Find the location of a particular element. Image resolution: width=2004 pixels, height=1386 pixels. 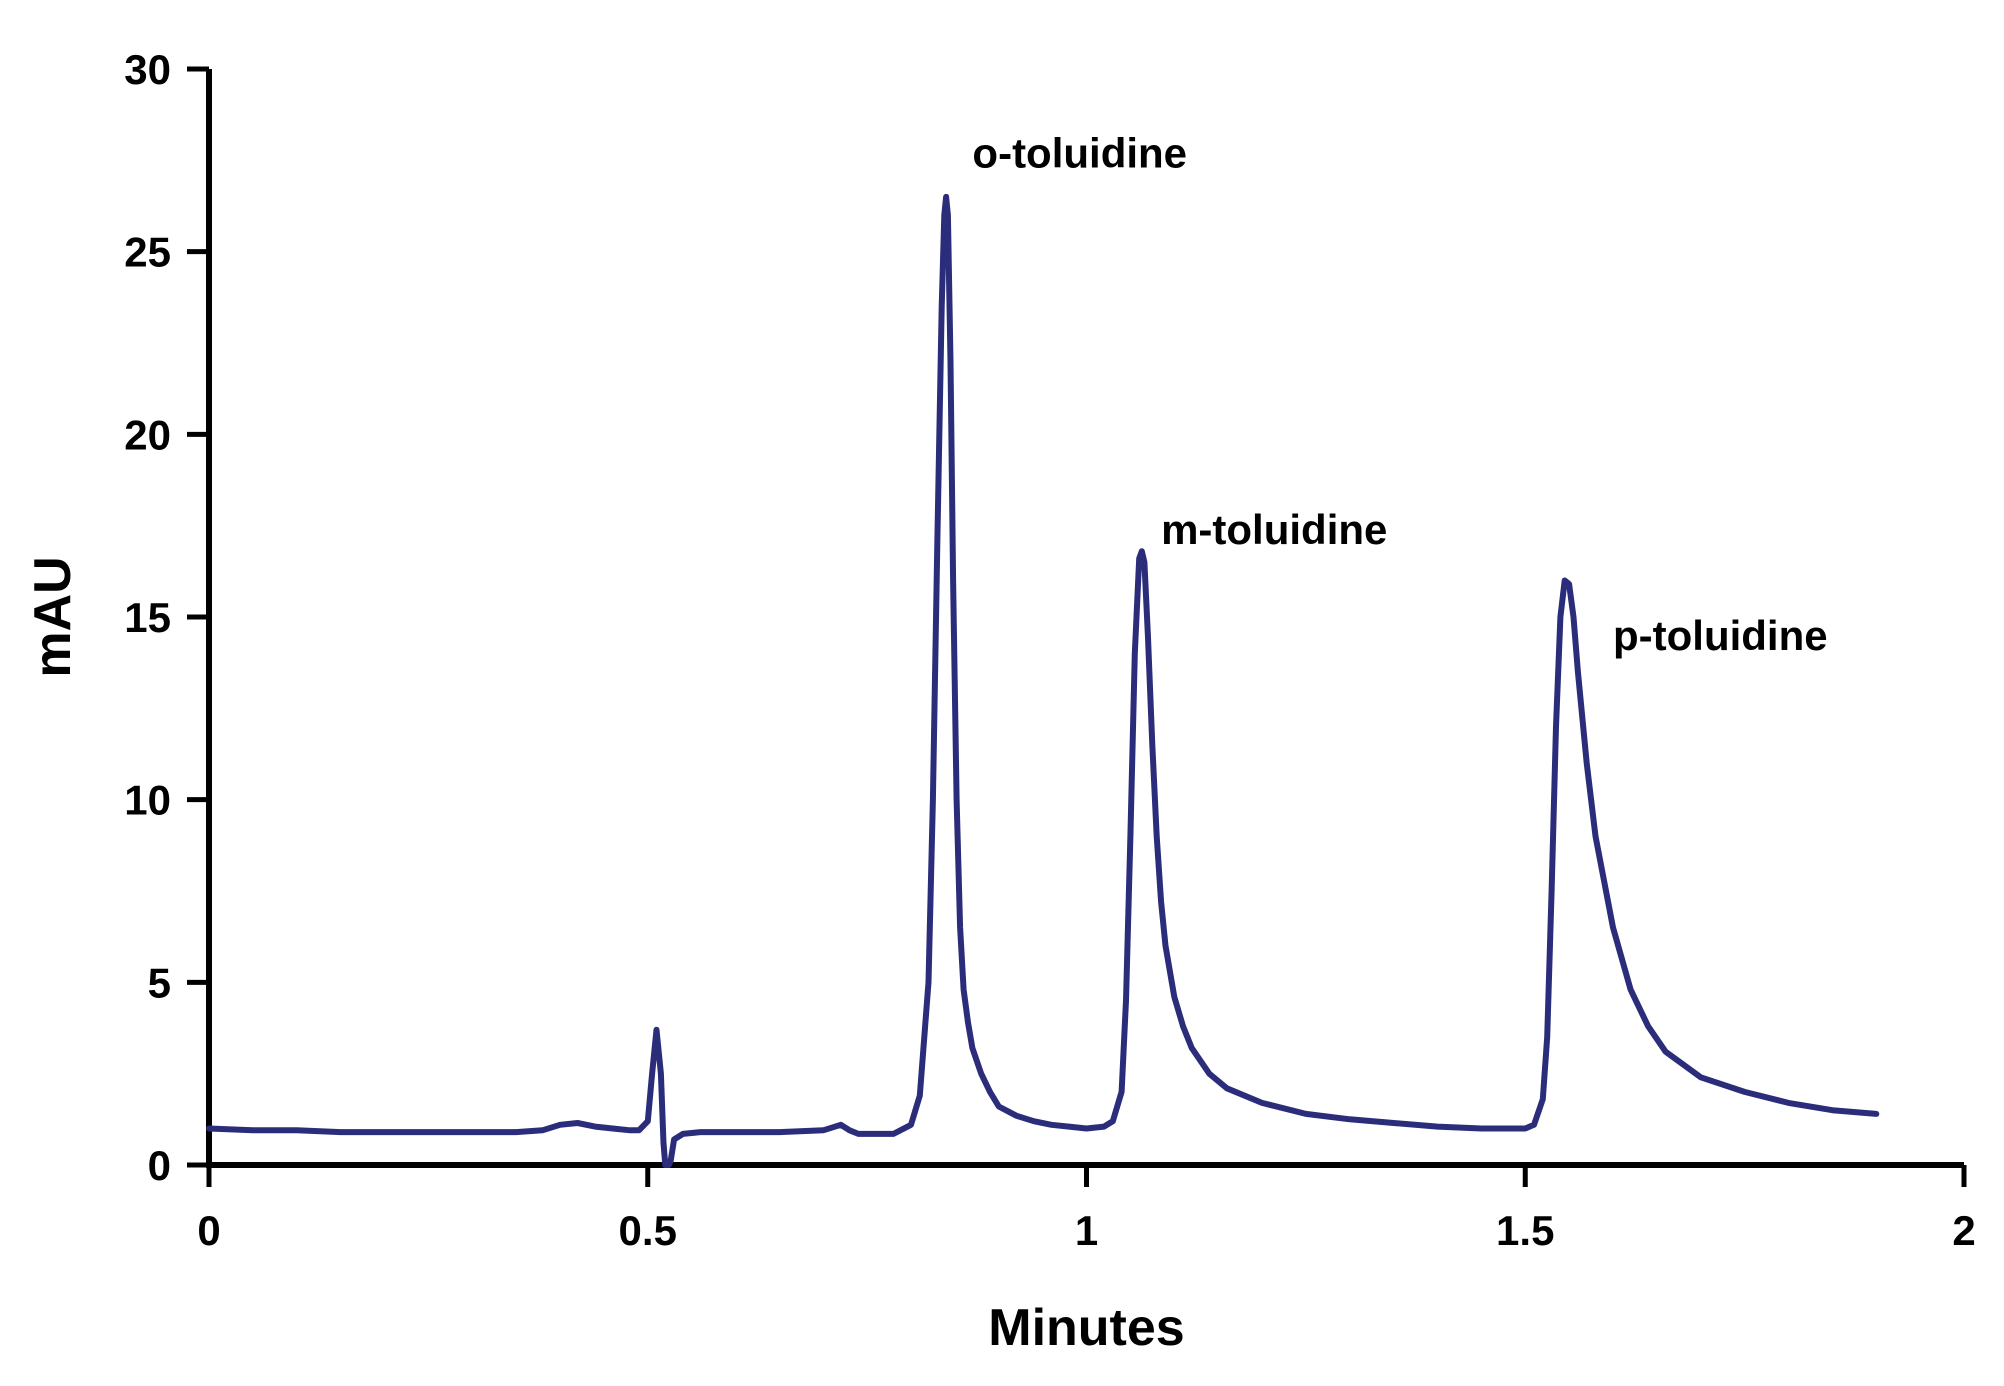

peak-label: p-toluidine is located at coordinates (1720, 635).